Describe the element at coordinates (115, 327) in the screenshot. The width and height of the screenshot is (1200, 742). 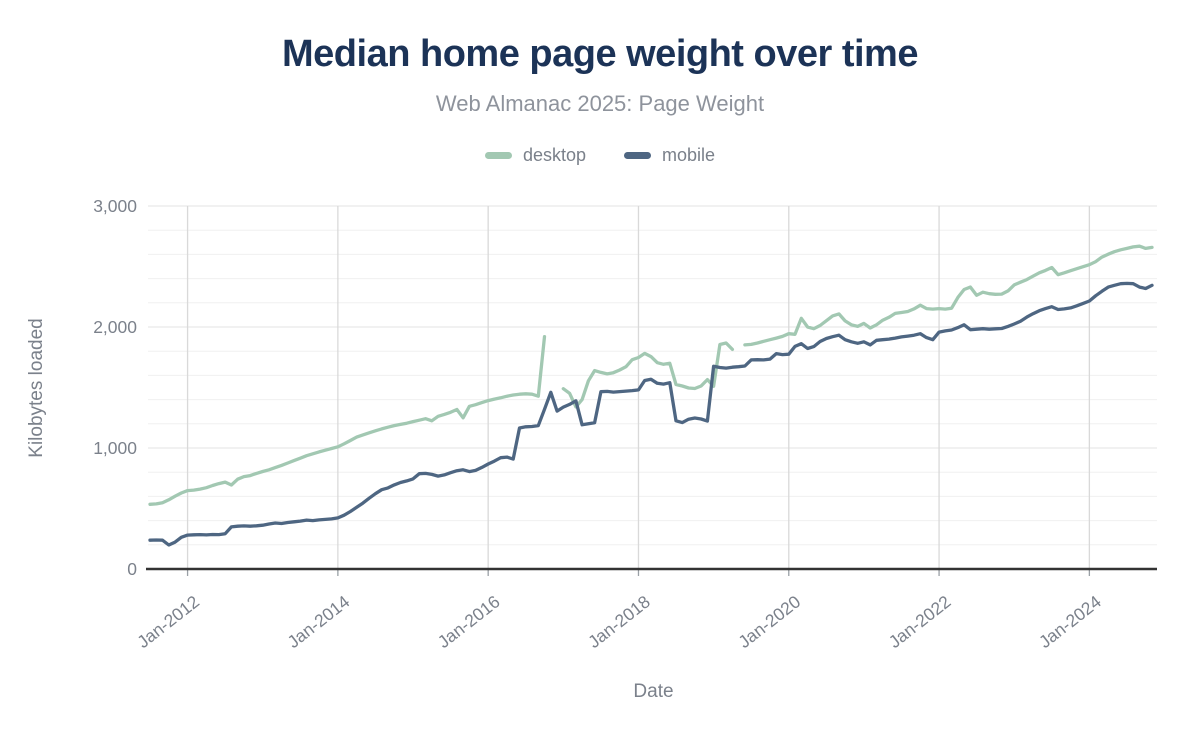
I see `y-tick-label: 2,000` at that location.